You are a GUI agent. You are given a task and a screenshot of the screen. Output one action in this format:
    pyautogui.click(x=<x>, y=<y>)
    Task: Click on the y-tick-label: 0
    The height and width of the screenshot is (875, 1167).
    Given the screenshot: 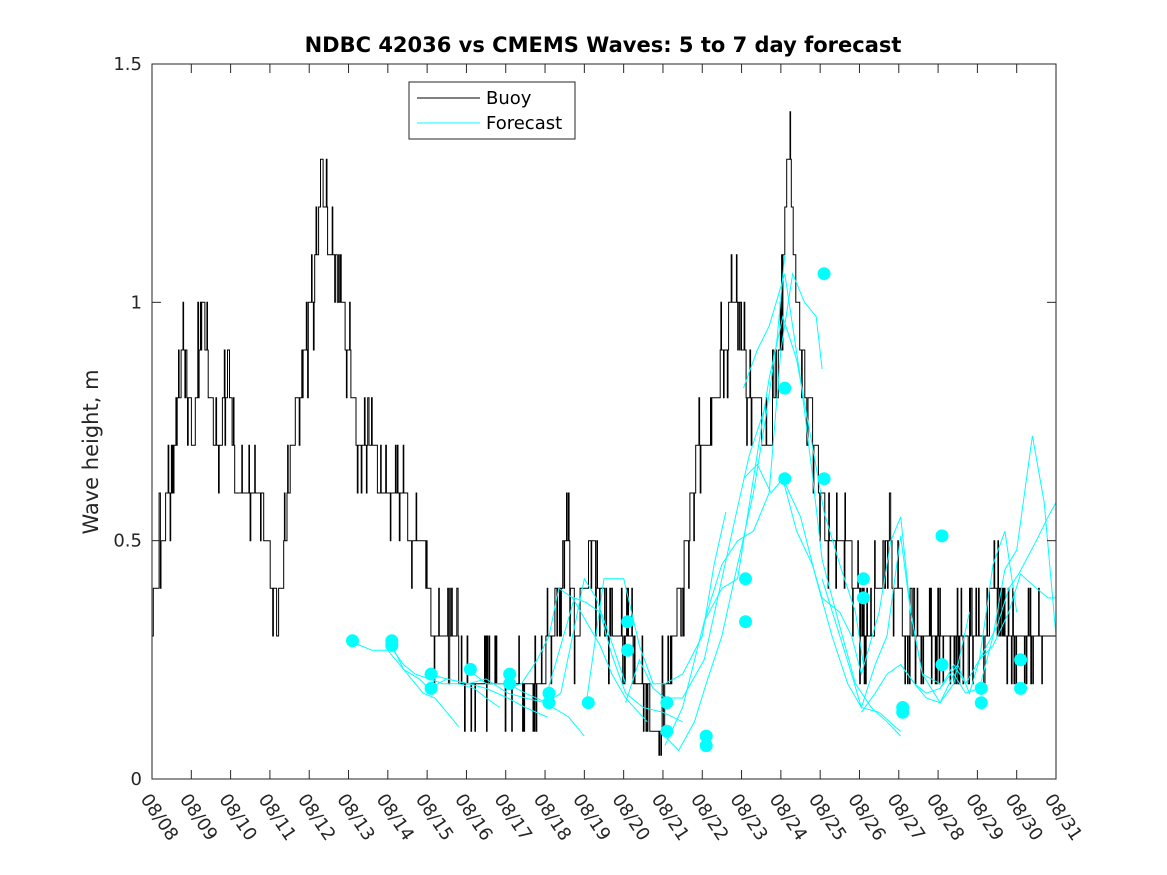 What is the action you would take?
    pyautogui.click(x=136, y=779)
    